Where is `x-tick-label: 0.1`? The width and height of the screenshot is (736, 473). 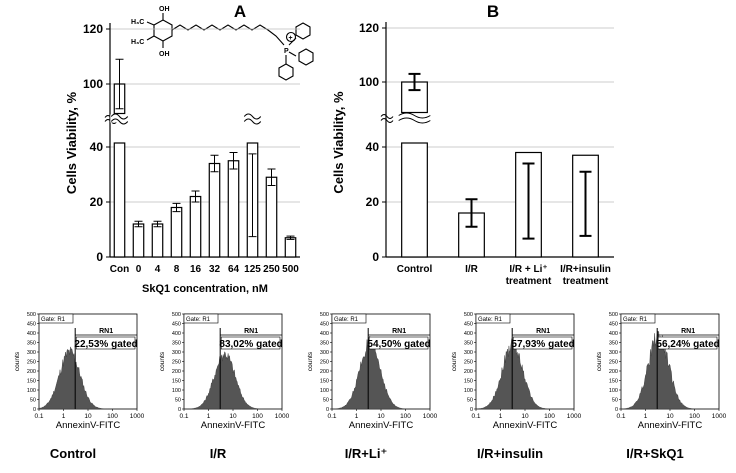 x-tick-label: 0.1 is located at coordinates (331, 416).